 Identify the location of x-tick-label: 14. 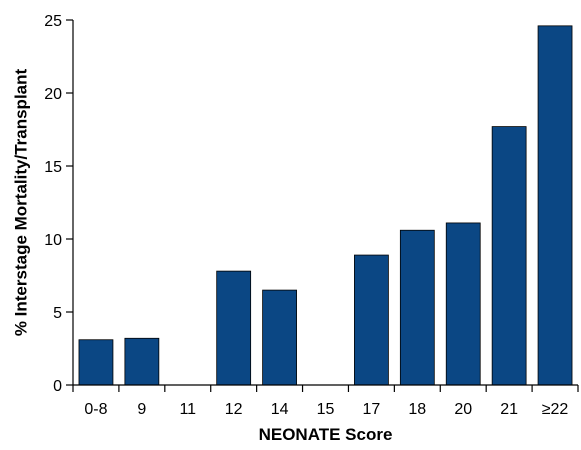
(280, 409).